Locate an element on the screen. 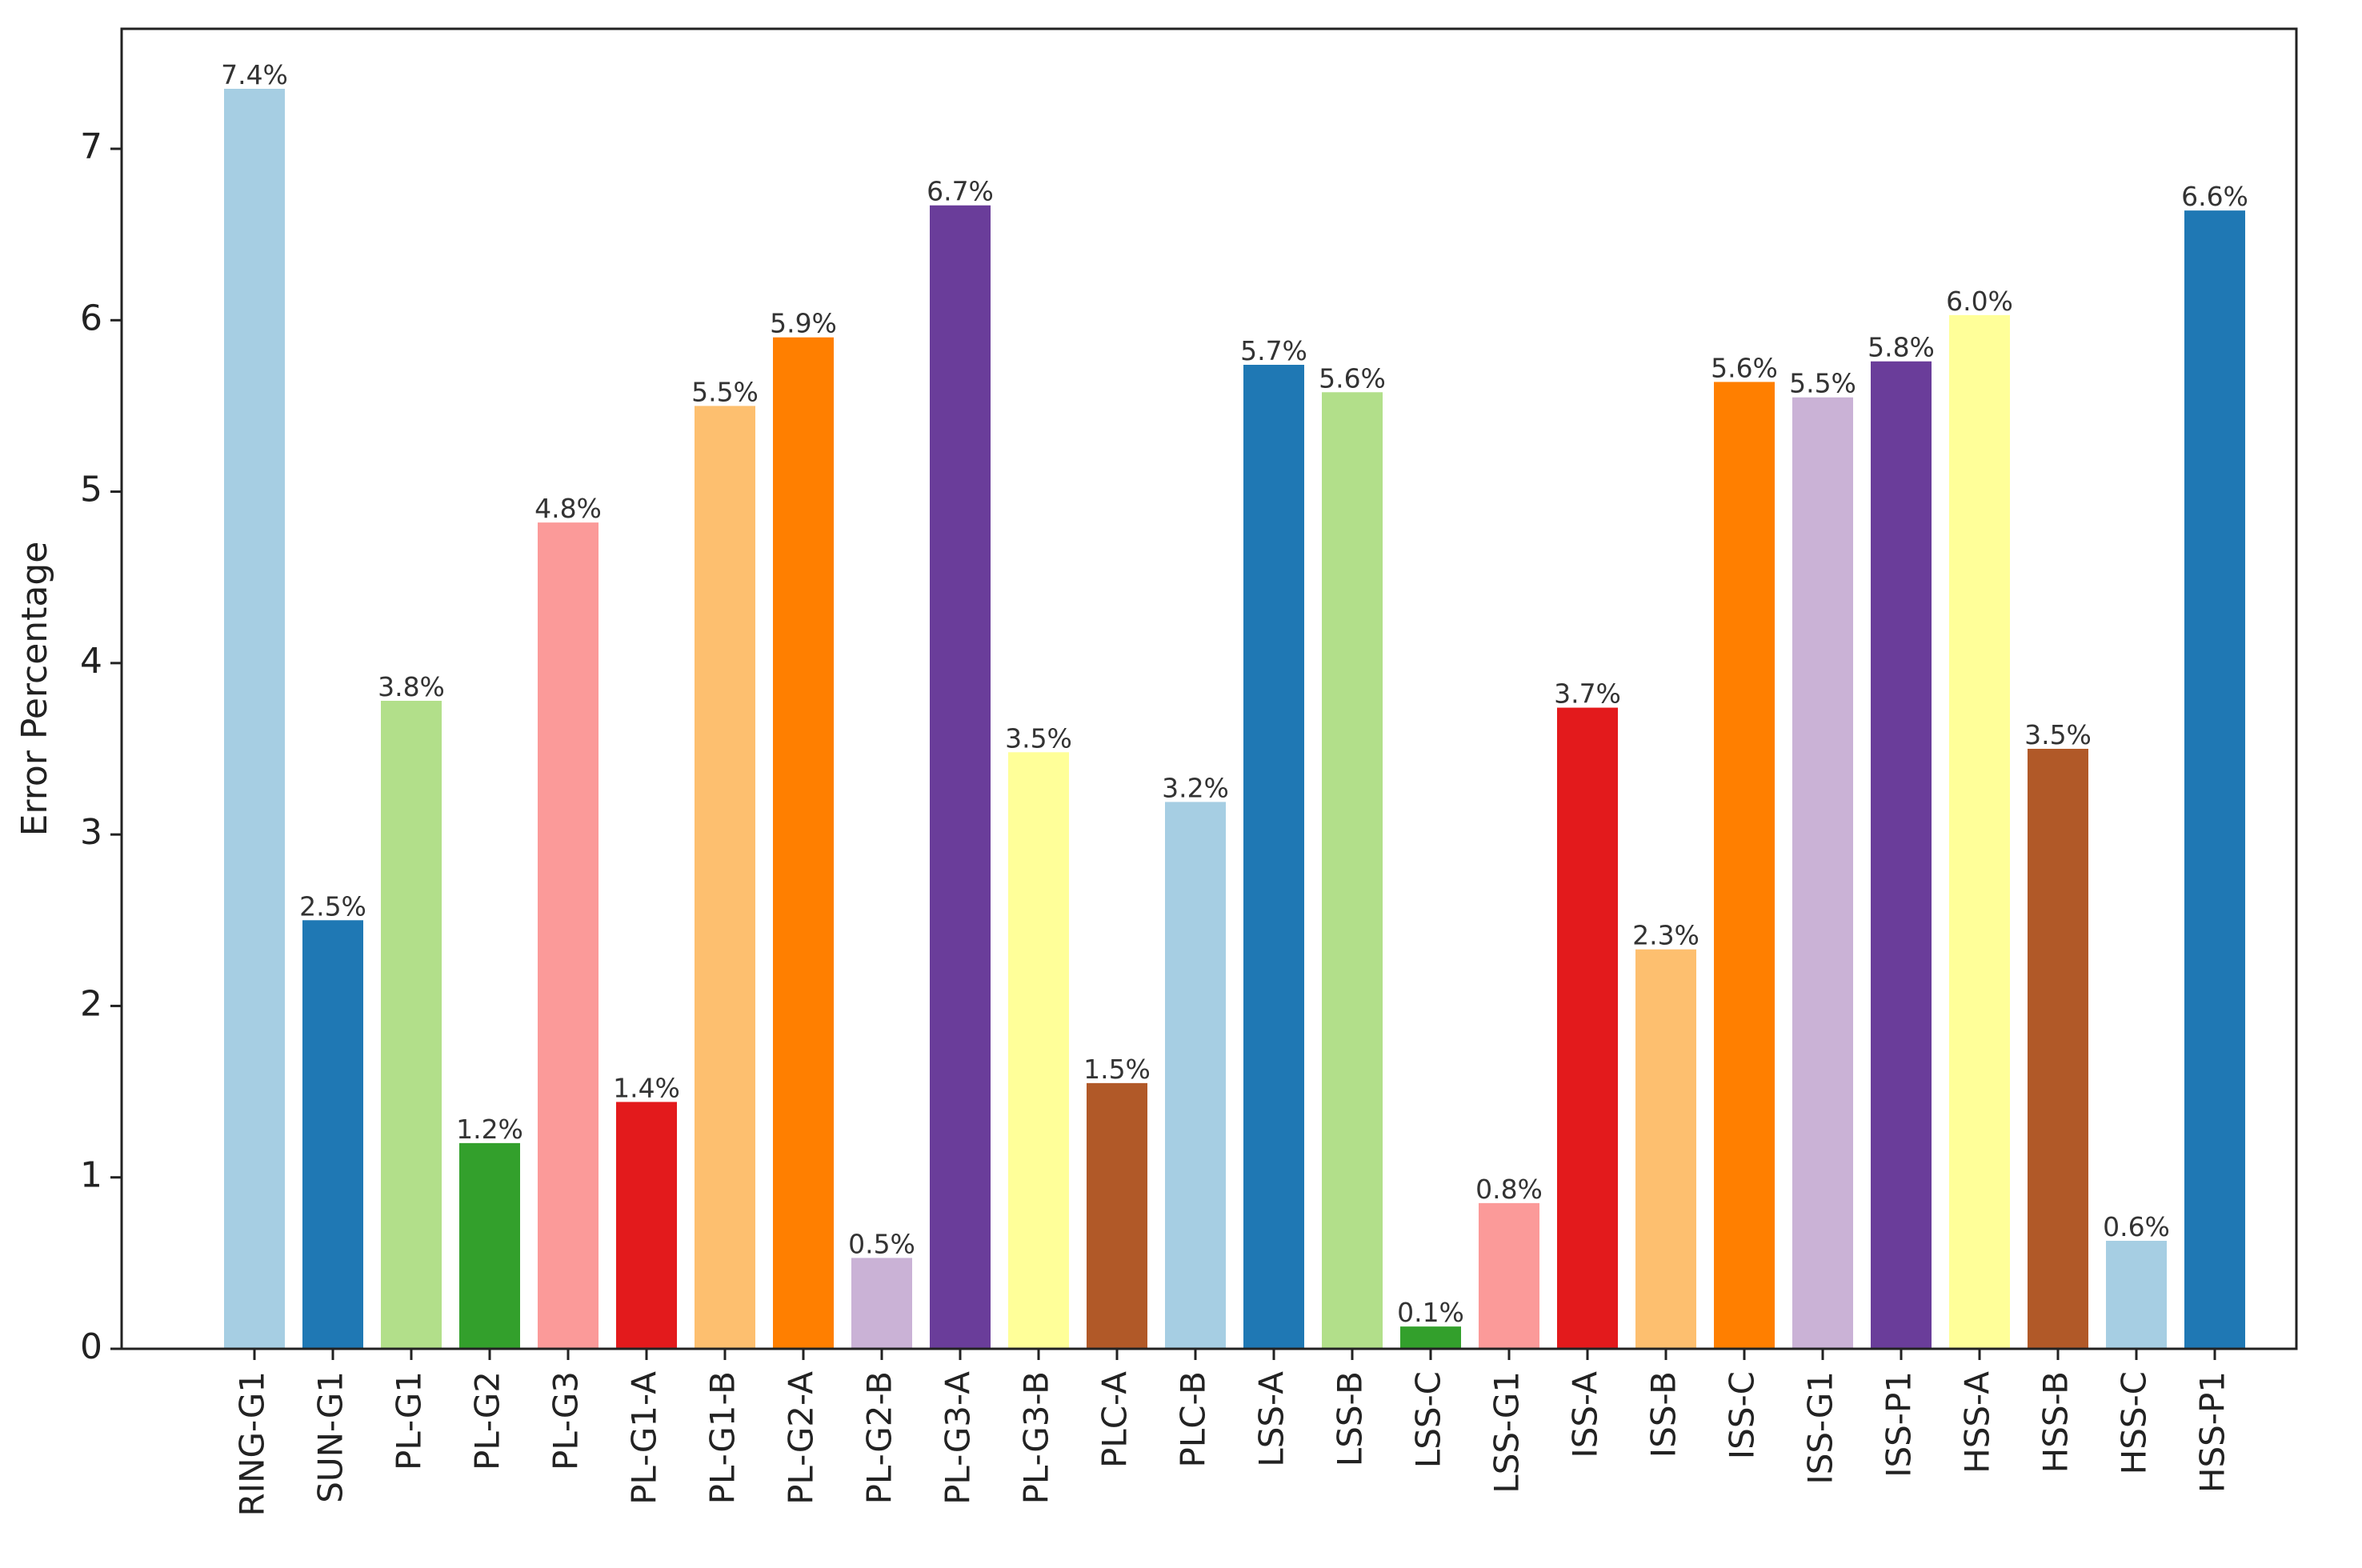  x-tick-label-ring-g1: RING-G1 is located at coordinates (252, 1444).